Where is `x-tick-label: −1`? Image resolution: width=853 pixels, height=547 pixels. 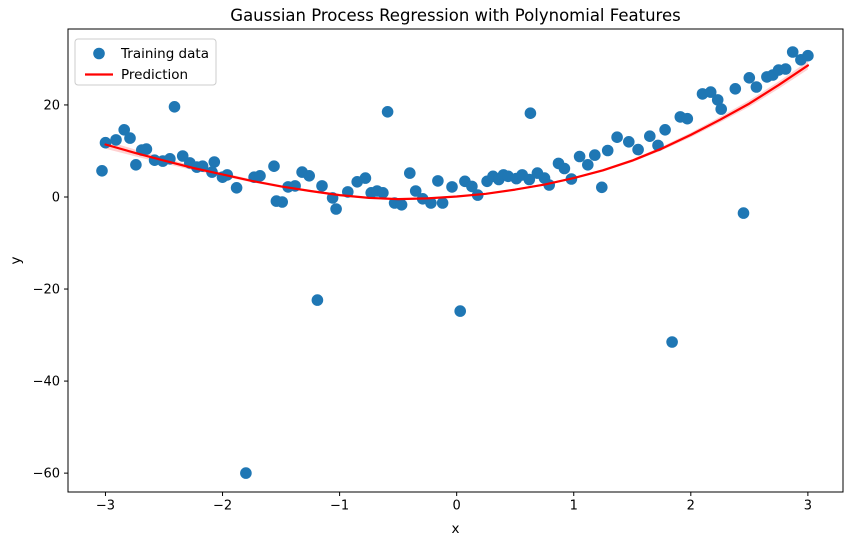 x-tick-label: −1 is located at coordinates (339, 506).